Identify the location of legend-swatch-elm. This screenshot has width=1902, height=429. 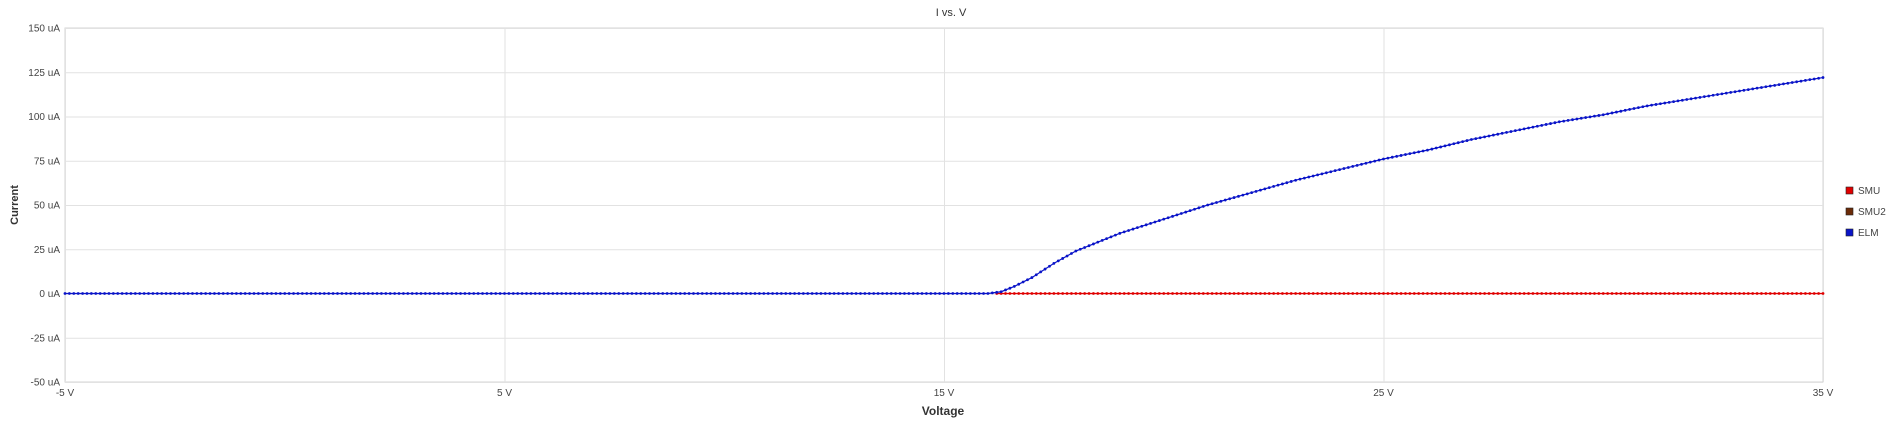
(1849, 232).